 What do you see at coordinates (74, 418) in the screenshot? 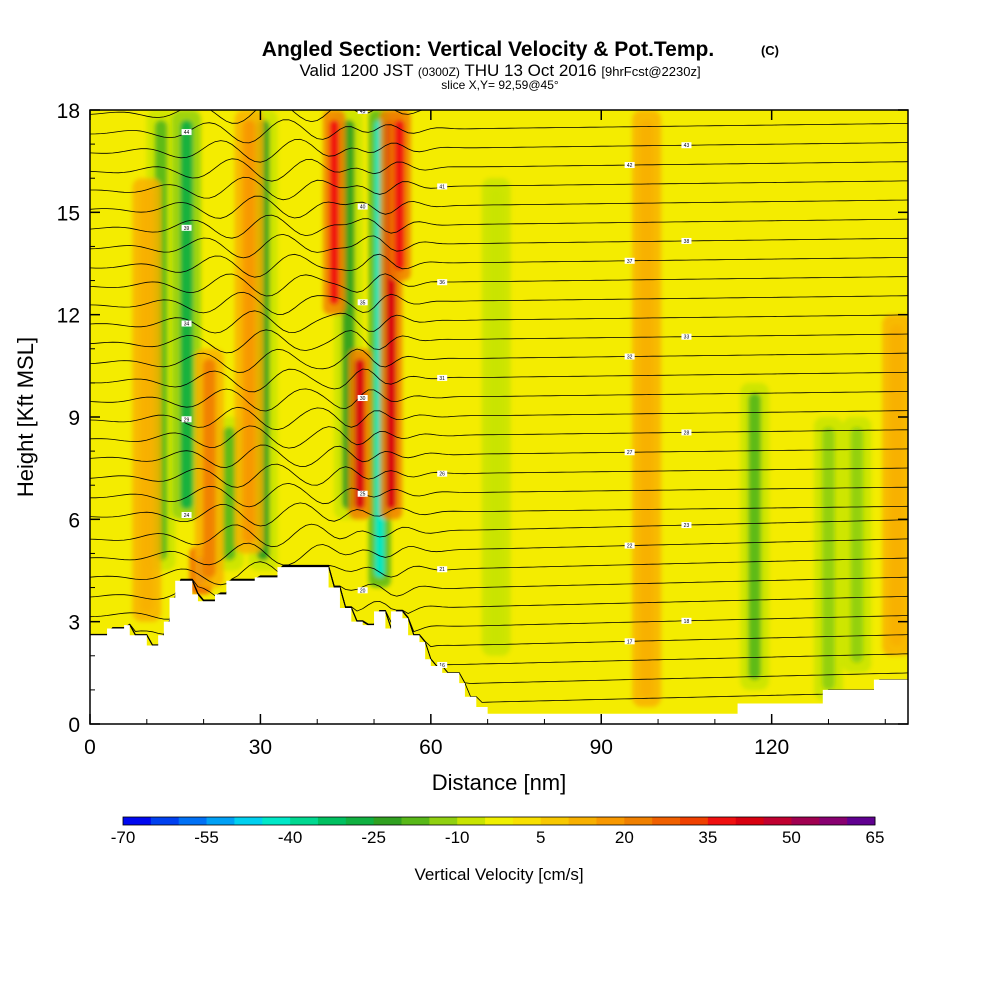
I see `y-tick-label: 9` at bounding box center [74, 418].